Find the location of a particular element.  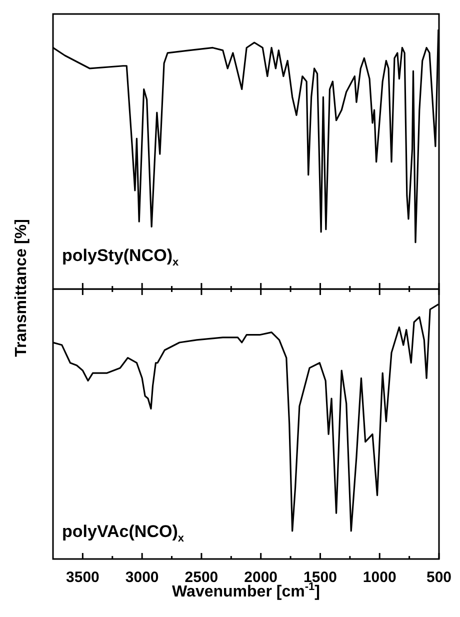

annotation: polyVAc(NCO)$_{x}$ is located at coordinates (123, 533).